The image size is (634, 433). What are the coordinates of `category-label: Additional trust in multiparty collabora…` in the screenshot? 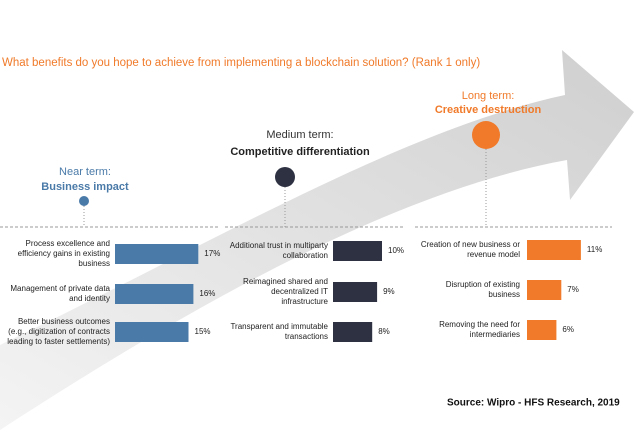 It's located at (278, 250).